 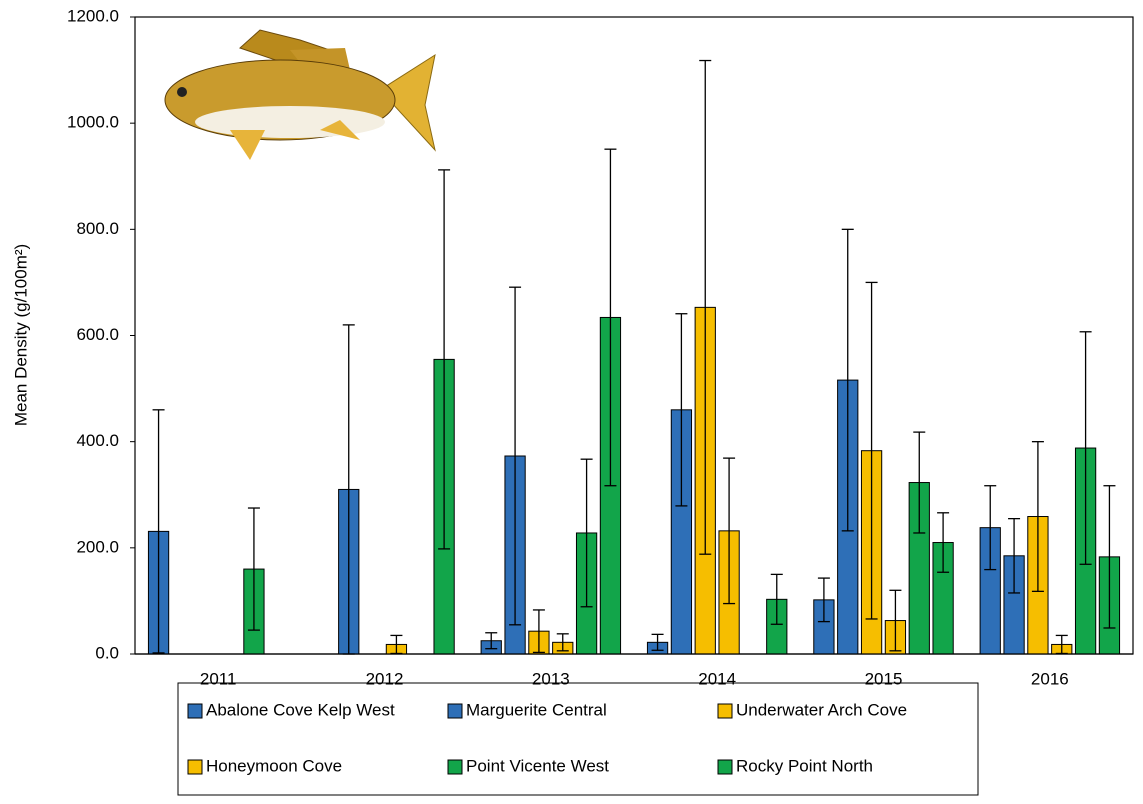 What do you see at coordinates (385, 678) in the screenshot?
I see `x-tick-label: 2012` at bounding box center [385, 678].